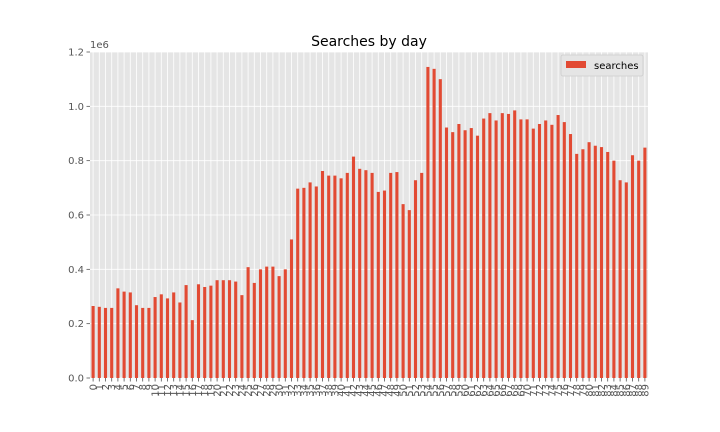  What do you see at coordinates (335, 390) in the screenshot?
I see `x-tick-label: 39` at bounding box center [335, 390].